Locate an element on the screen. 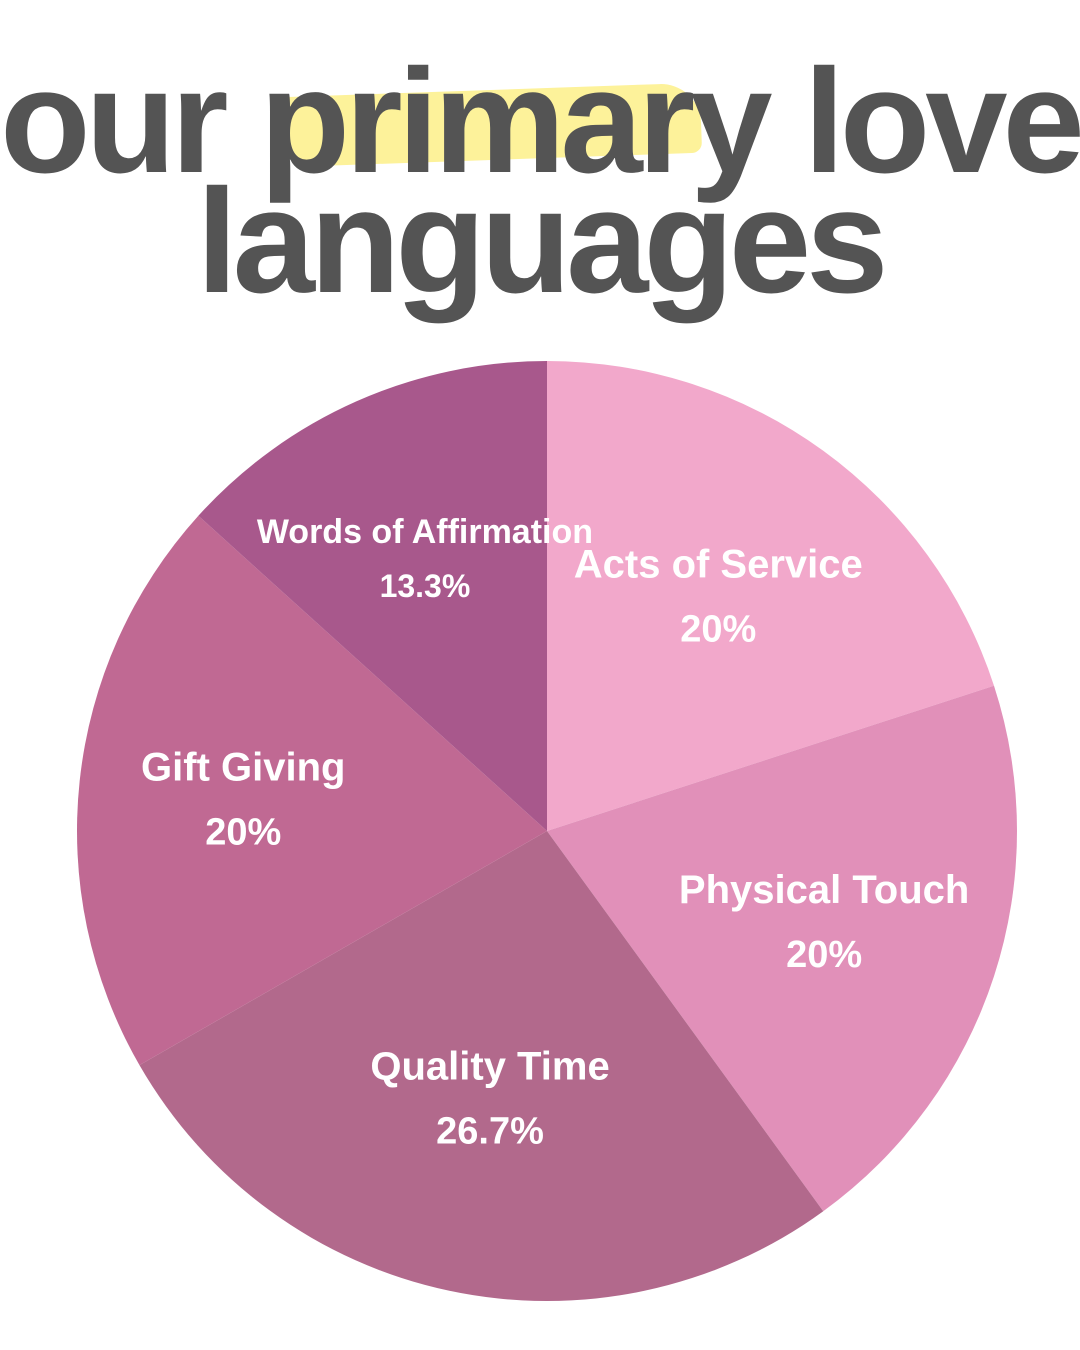 The width and height of the screenshot is (1080, 1350). title-highlight: primar is located at coordinates (481, 122).